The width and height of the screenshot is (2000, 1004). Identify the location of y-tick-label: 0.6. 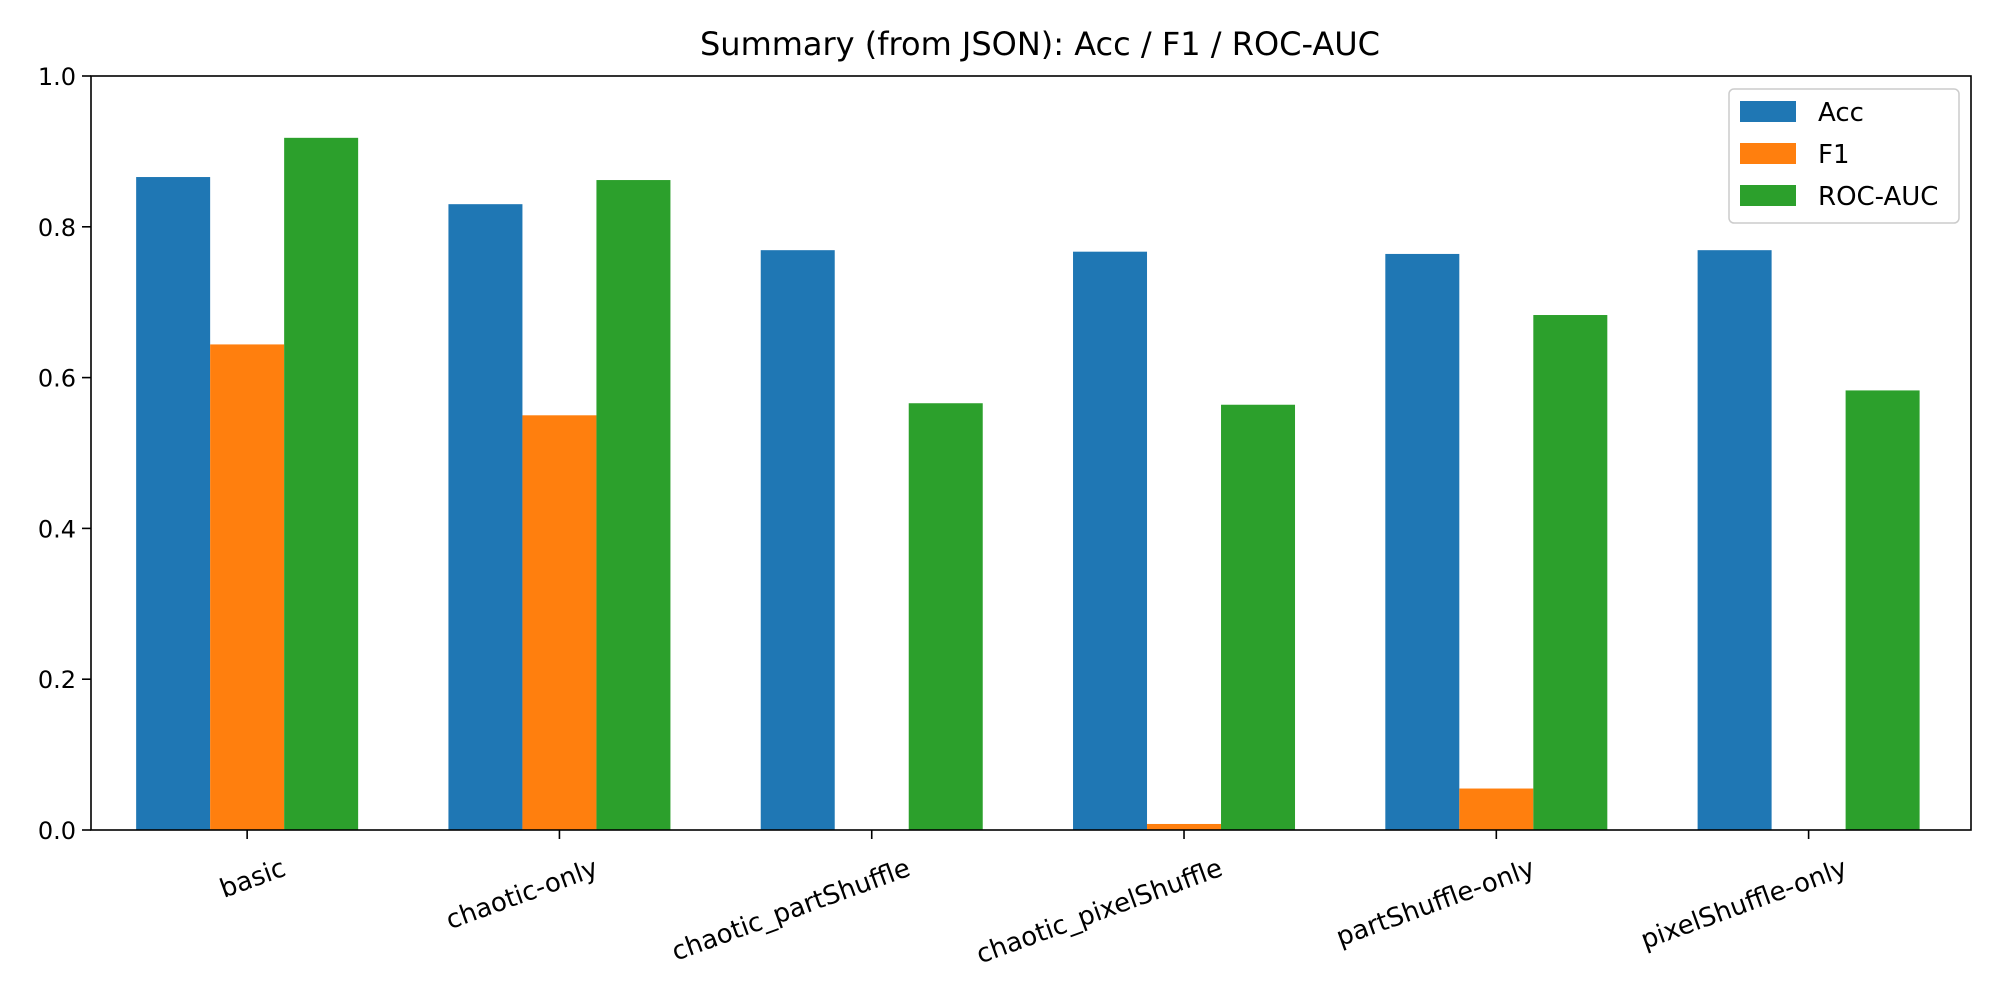
(57, 379).